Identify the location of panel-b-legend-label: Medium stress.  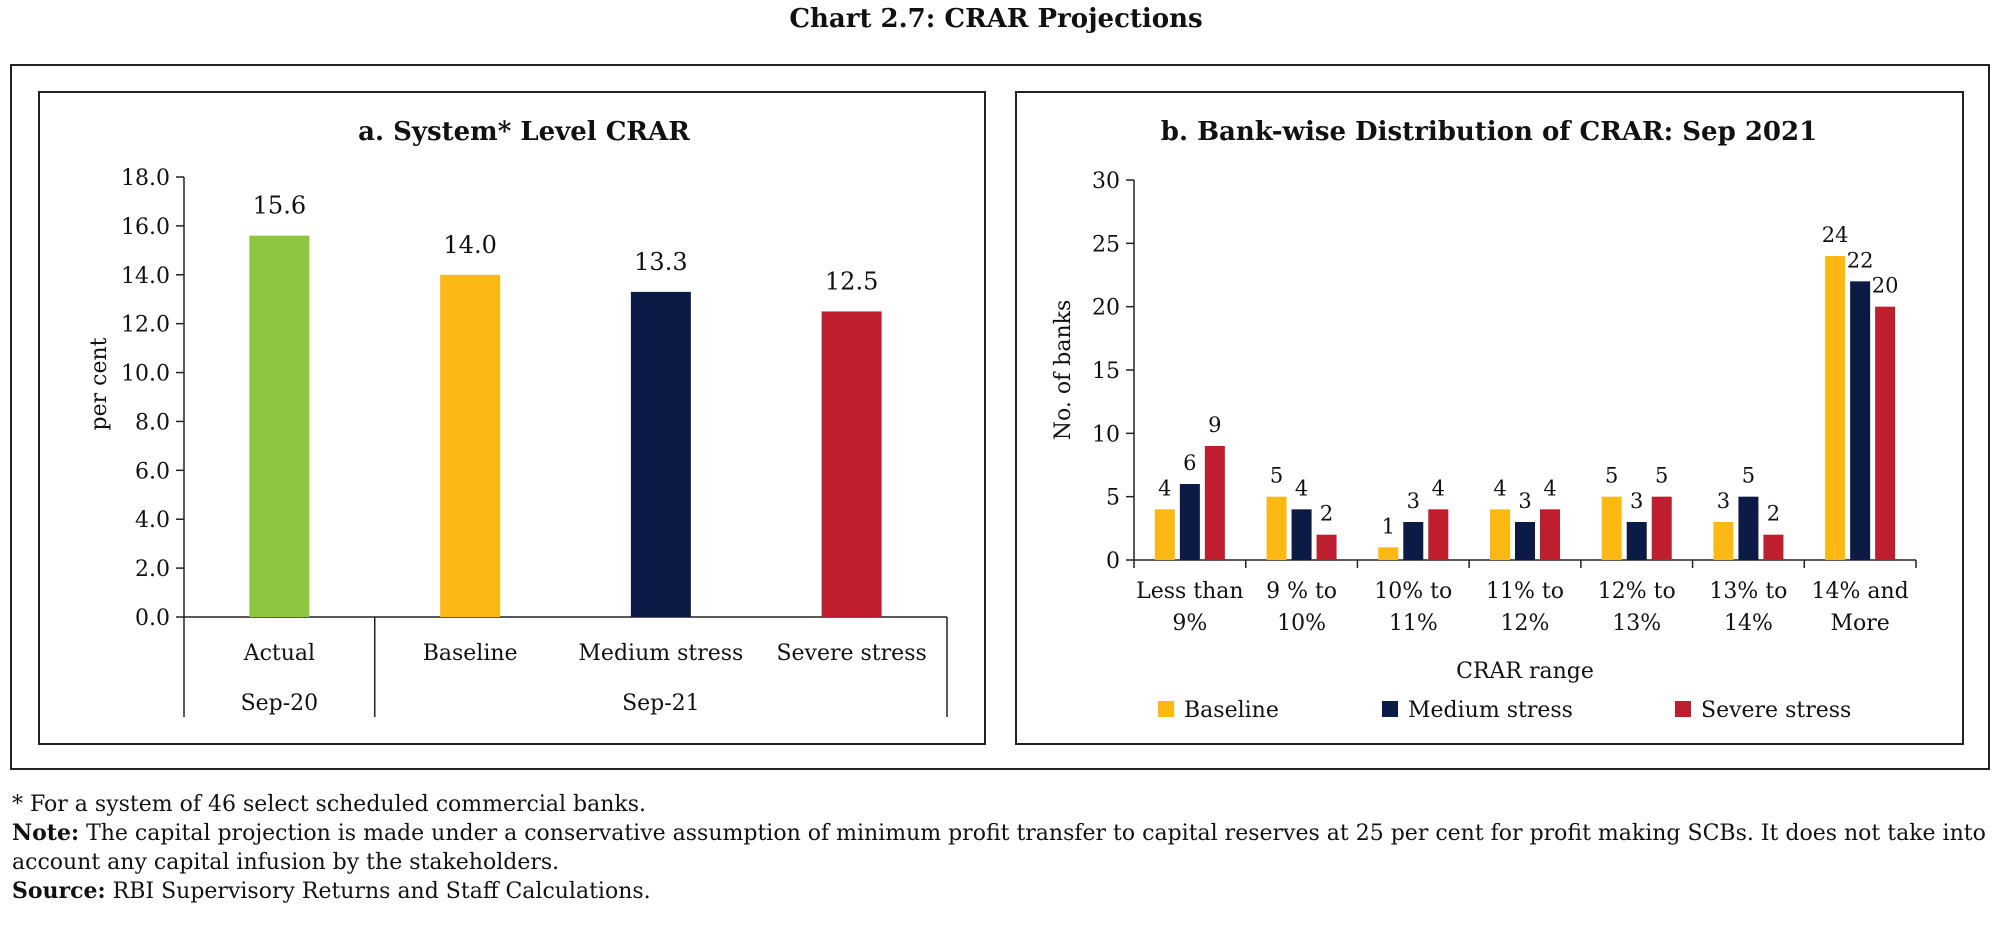
(1490, 710).